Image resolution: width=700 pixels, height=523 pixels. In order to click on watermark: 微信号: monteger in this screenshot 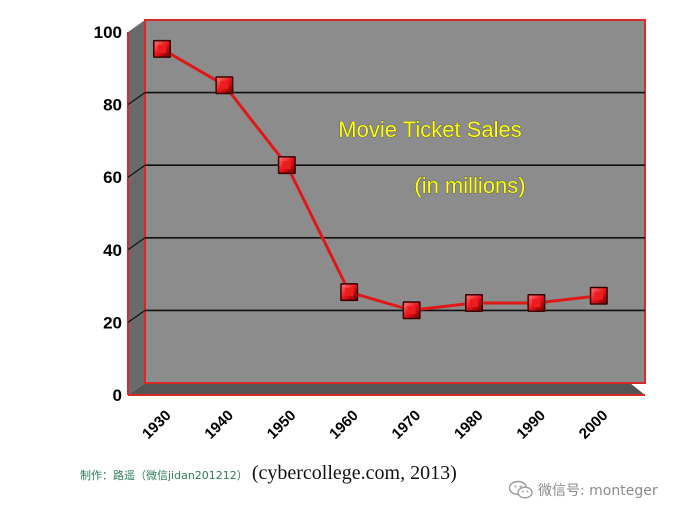, I will do `click(583, 490)`.